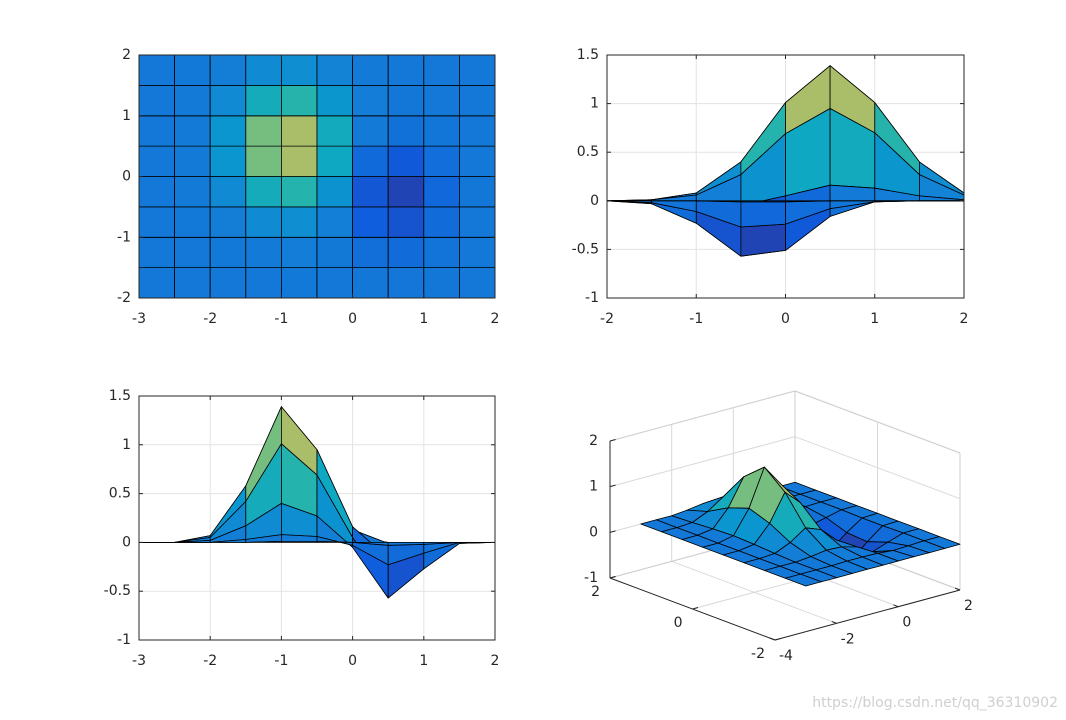 The height and width of the screenshot is (720, 1066). I want to click on y-tick-label: -0.5, so click(117, 591).